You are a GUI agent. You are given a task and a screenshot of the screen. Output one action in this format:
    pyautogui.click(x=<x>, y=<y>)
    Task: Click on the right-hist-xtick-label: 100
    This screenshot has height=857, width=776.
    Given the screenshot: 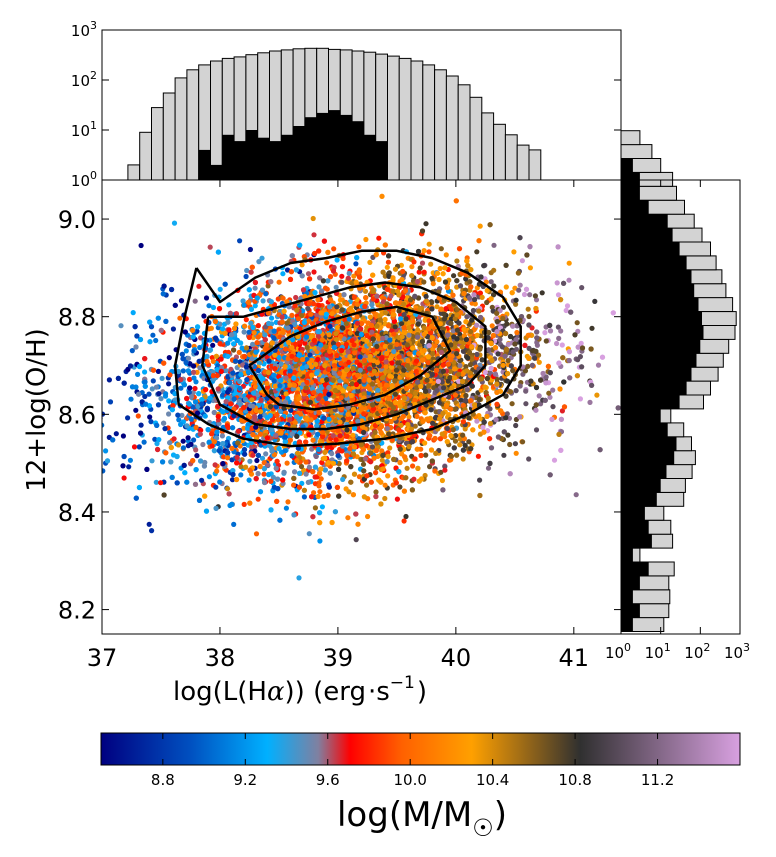 What is the action you would take?
    pyautogui.click(x=618, y=651)
    